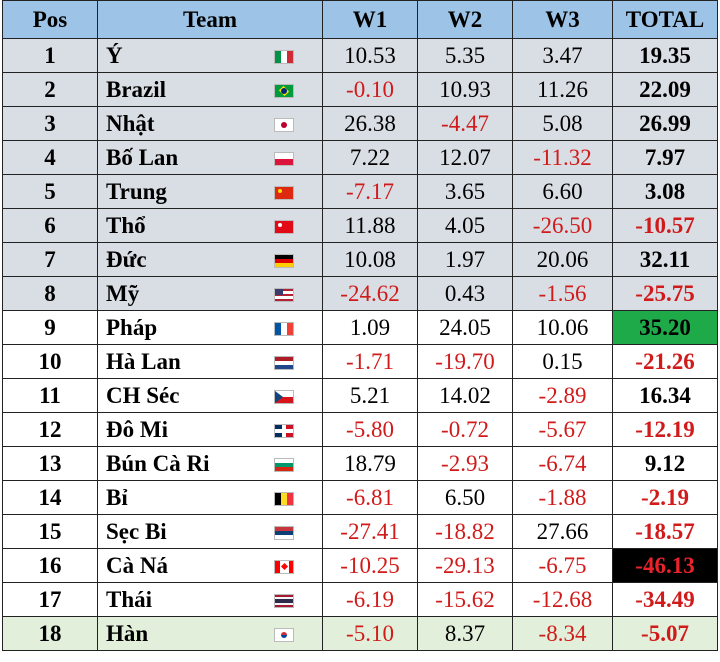 The height and width of the screenshot is (662, 720). I want to click on w3-score-cell: -6.74, so click(562, 463).